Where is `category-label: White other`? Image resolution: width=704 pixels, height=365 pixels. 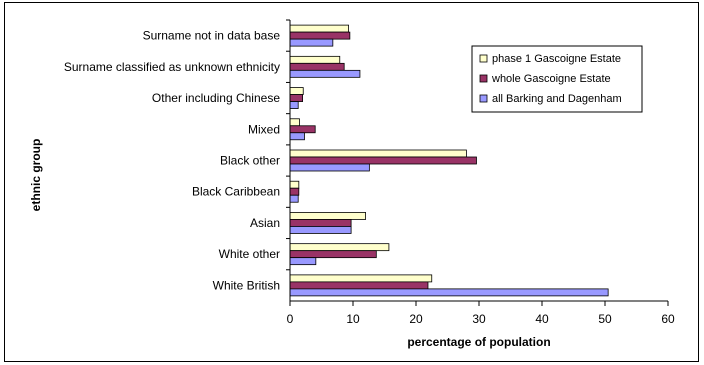
category-label: White other is located at coordinates (249, 254).